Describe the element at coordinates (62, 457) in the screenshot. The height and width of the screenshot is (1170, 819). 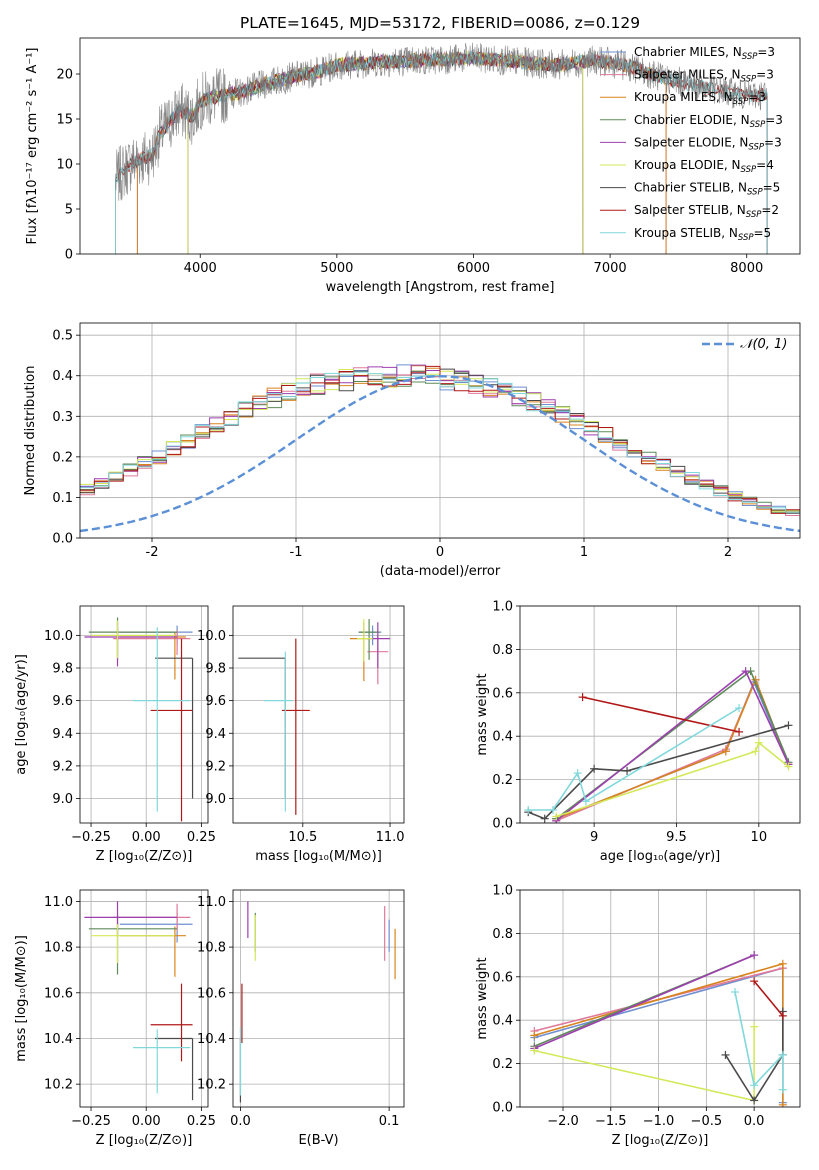
I see `y-tick-label: 0.2` at that location.